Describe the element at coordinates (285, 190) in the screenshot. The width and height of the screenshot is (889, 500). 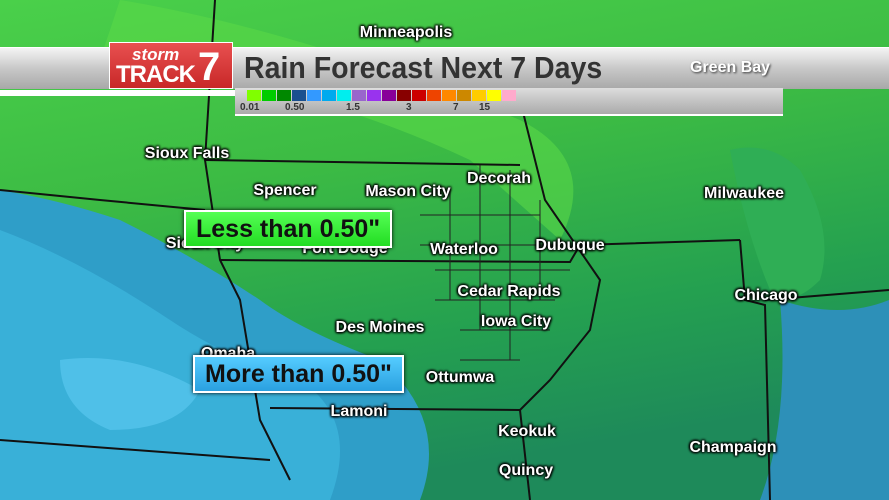
I see `city-label: Spencer` at that location.